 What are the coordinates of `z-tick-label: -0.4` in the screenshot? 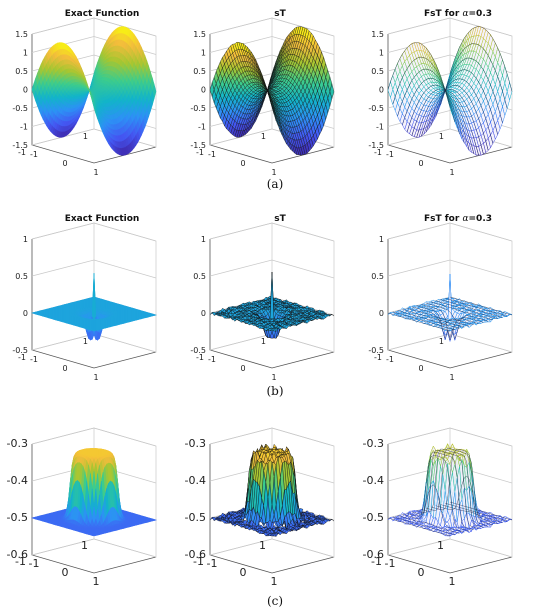 It's located at (195, 480).